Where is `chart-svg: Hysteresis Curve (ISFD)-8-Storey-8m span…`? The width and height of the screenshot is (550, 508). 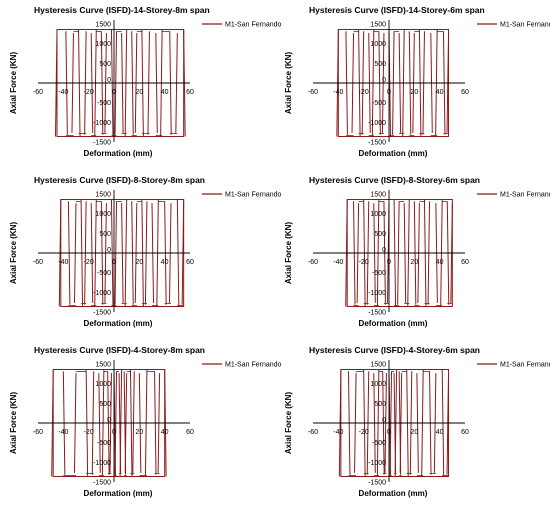
chart-svg: Hysteresis Curve (ISFD)-8-Storey-8m span… is located at coordinates (145, 251).